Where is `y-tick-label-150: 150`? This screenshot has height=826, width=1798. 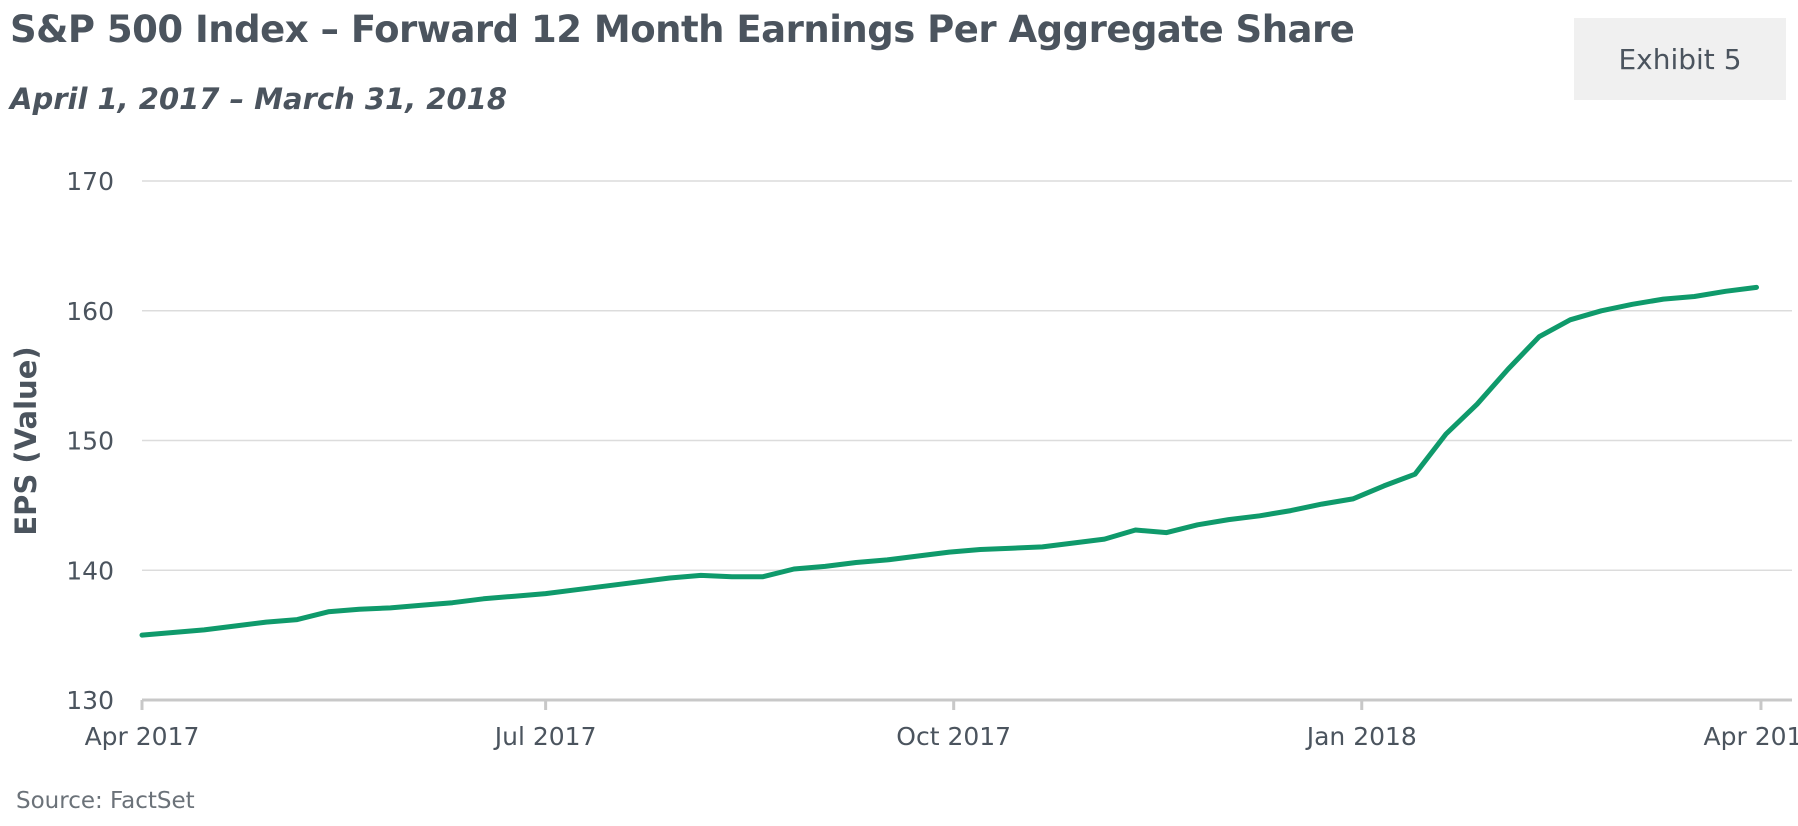 y-tick-label-150: 150 is located at coordinates (90, 441).